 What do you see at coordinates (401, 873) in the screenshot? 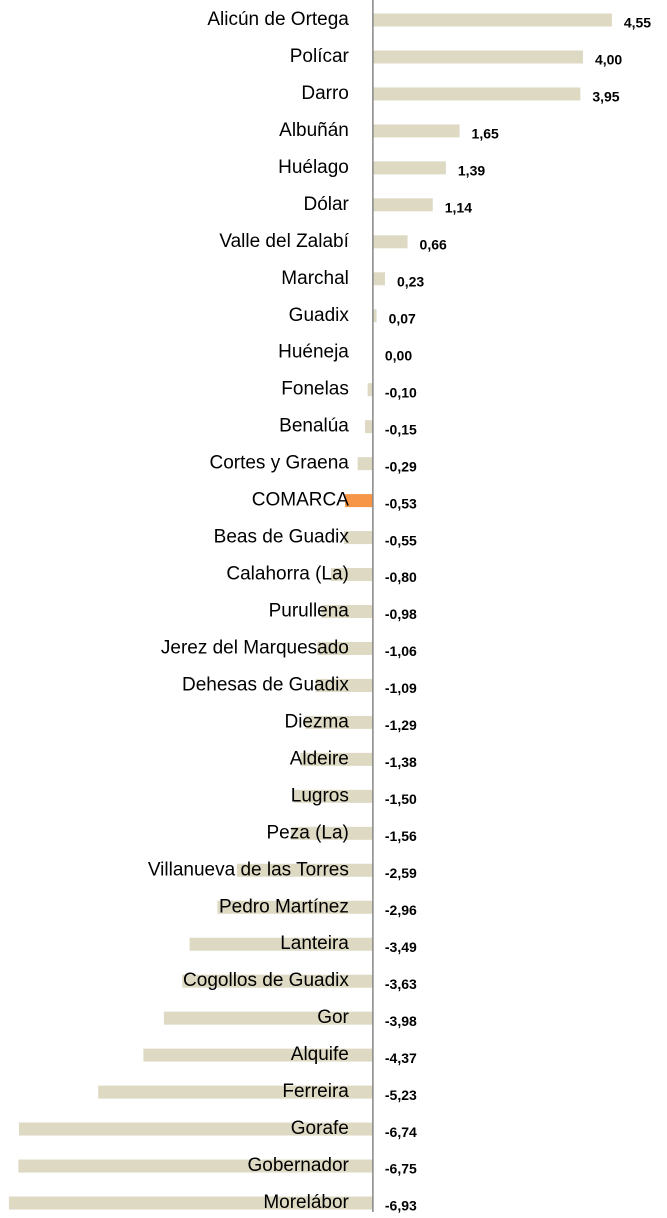
I see `value-label: -2,59` at bounding box center [401, 873].